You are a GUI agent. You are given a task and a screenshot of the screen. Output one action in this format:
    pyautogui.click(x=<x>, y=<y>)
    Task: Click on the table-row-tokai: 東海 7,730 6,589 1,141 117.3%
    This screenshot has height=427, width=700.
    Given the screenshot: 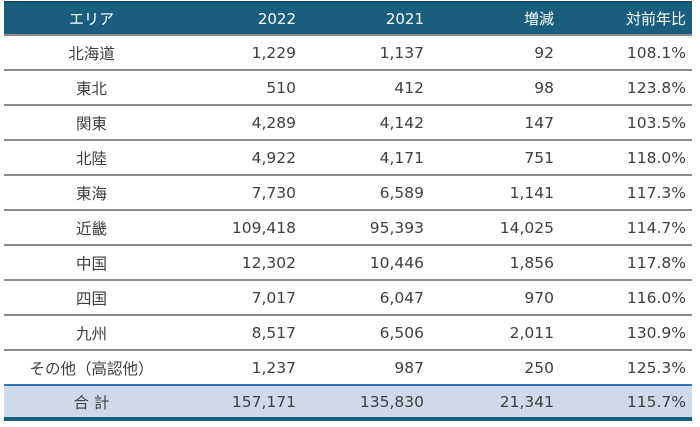 What is the action you would take?
    pyautogui.click(x=348, y=193)
    